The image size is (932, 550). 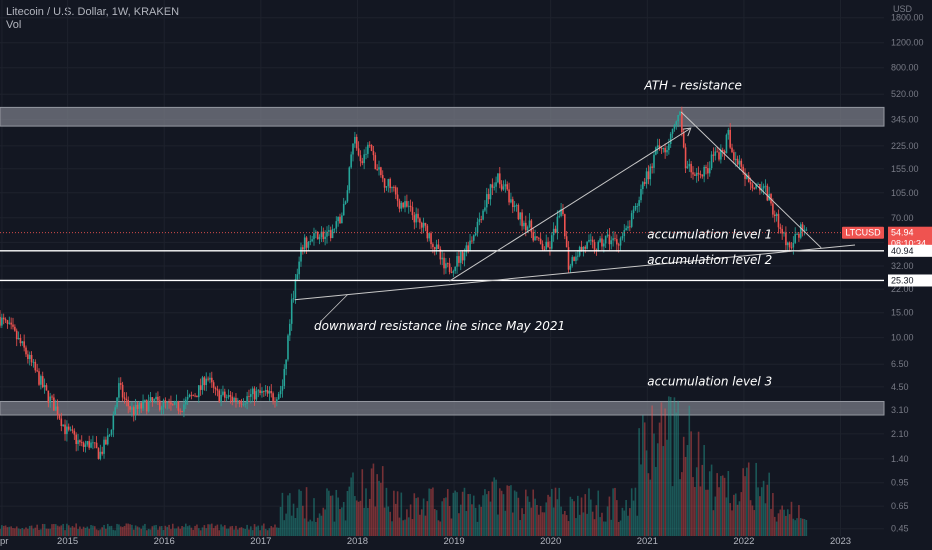 I want to click on volume-indicator-label: Vol, so click(x=14, y=25).